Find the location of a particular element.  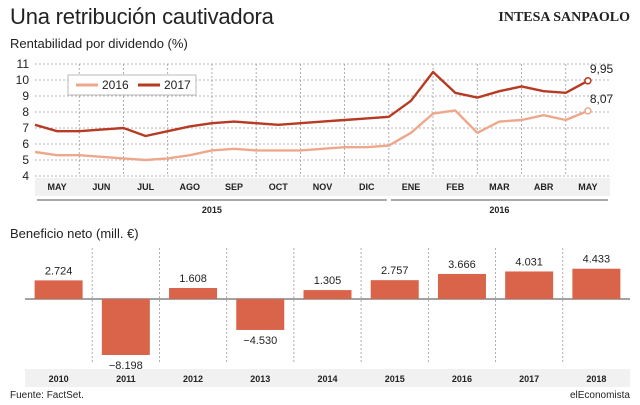

category-label: 2014 is located at coordinates (327, 379).